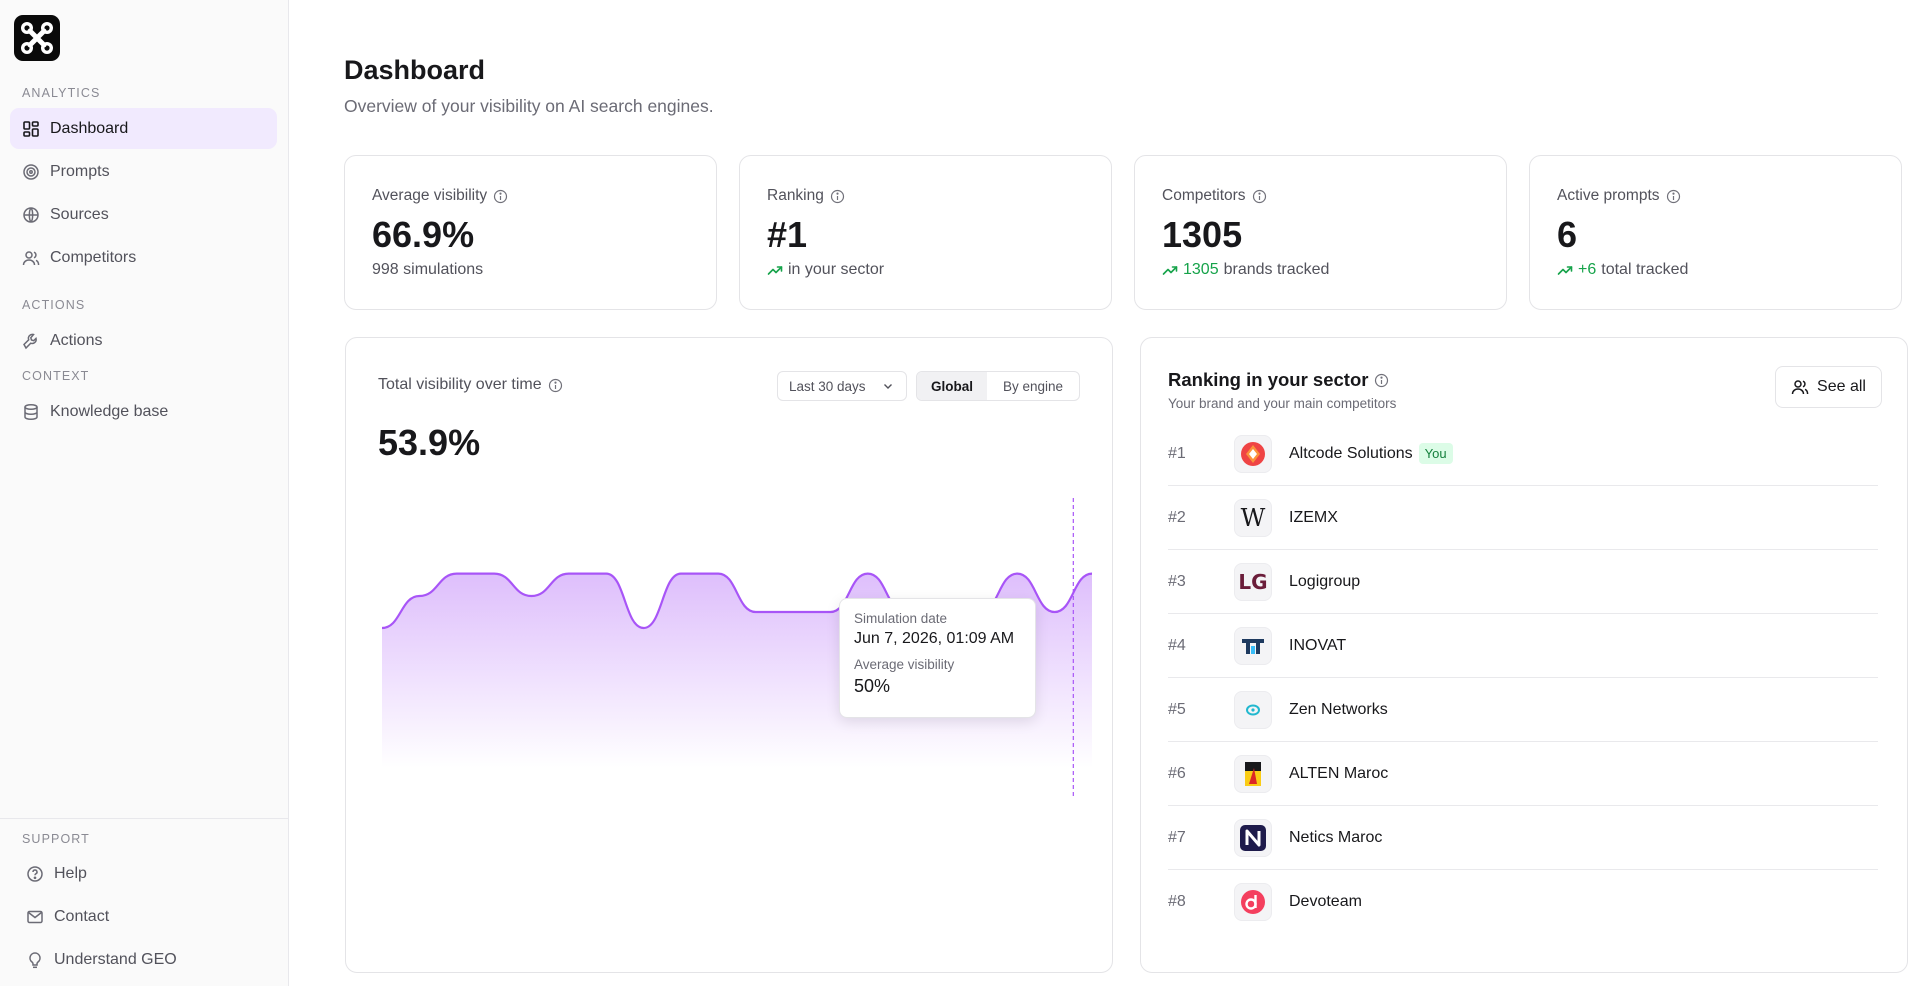 This screenshot has width=1920, height=986. What do you see at coordinates (1523, 710) in the screenshot?
I see `ranking-row: #5 Zen Networks` at bounding box center [1523, 710].